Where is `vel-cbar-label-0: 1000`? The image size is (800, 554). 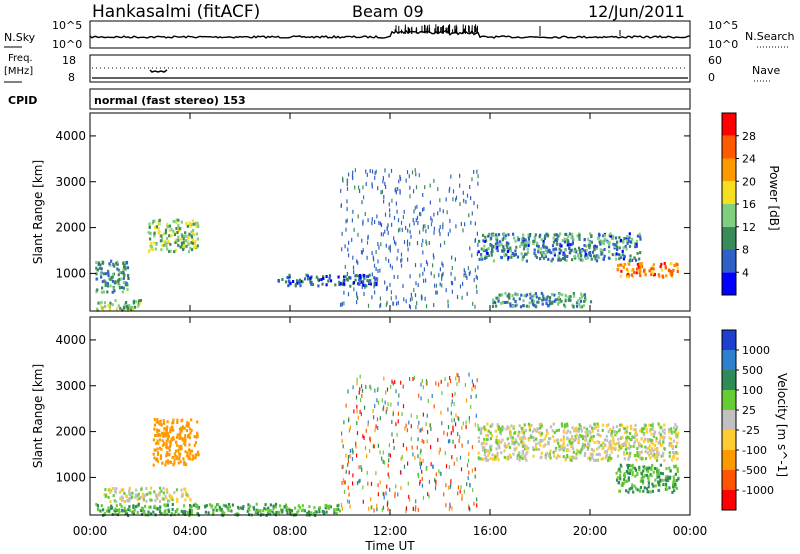 vel-cbar-label-0: 1000 is located at coordinates (756, 350).